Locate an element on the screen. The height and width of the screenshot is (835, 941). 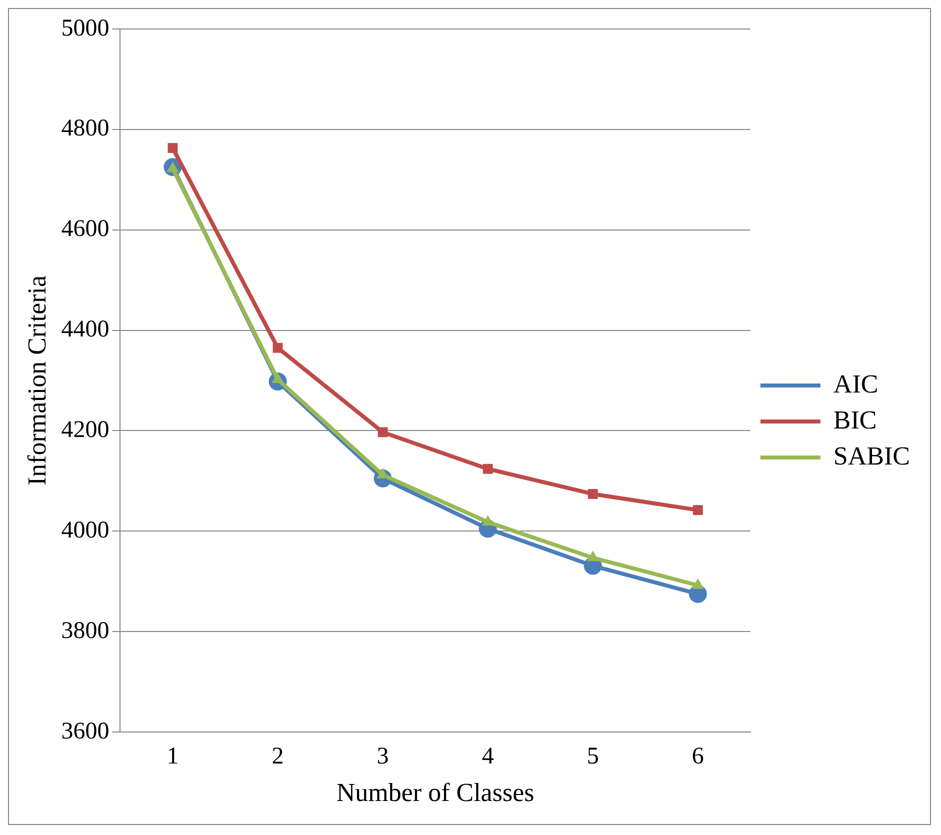
y-tick-label: 4600 is located at coordinates (85, 229).